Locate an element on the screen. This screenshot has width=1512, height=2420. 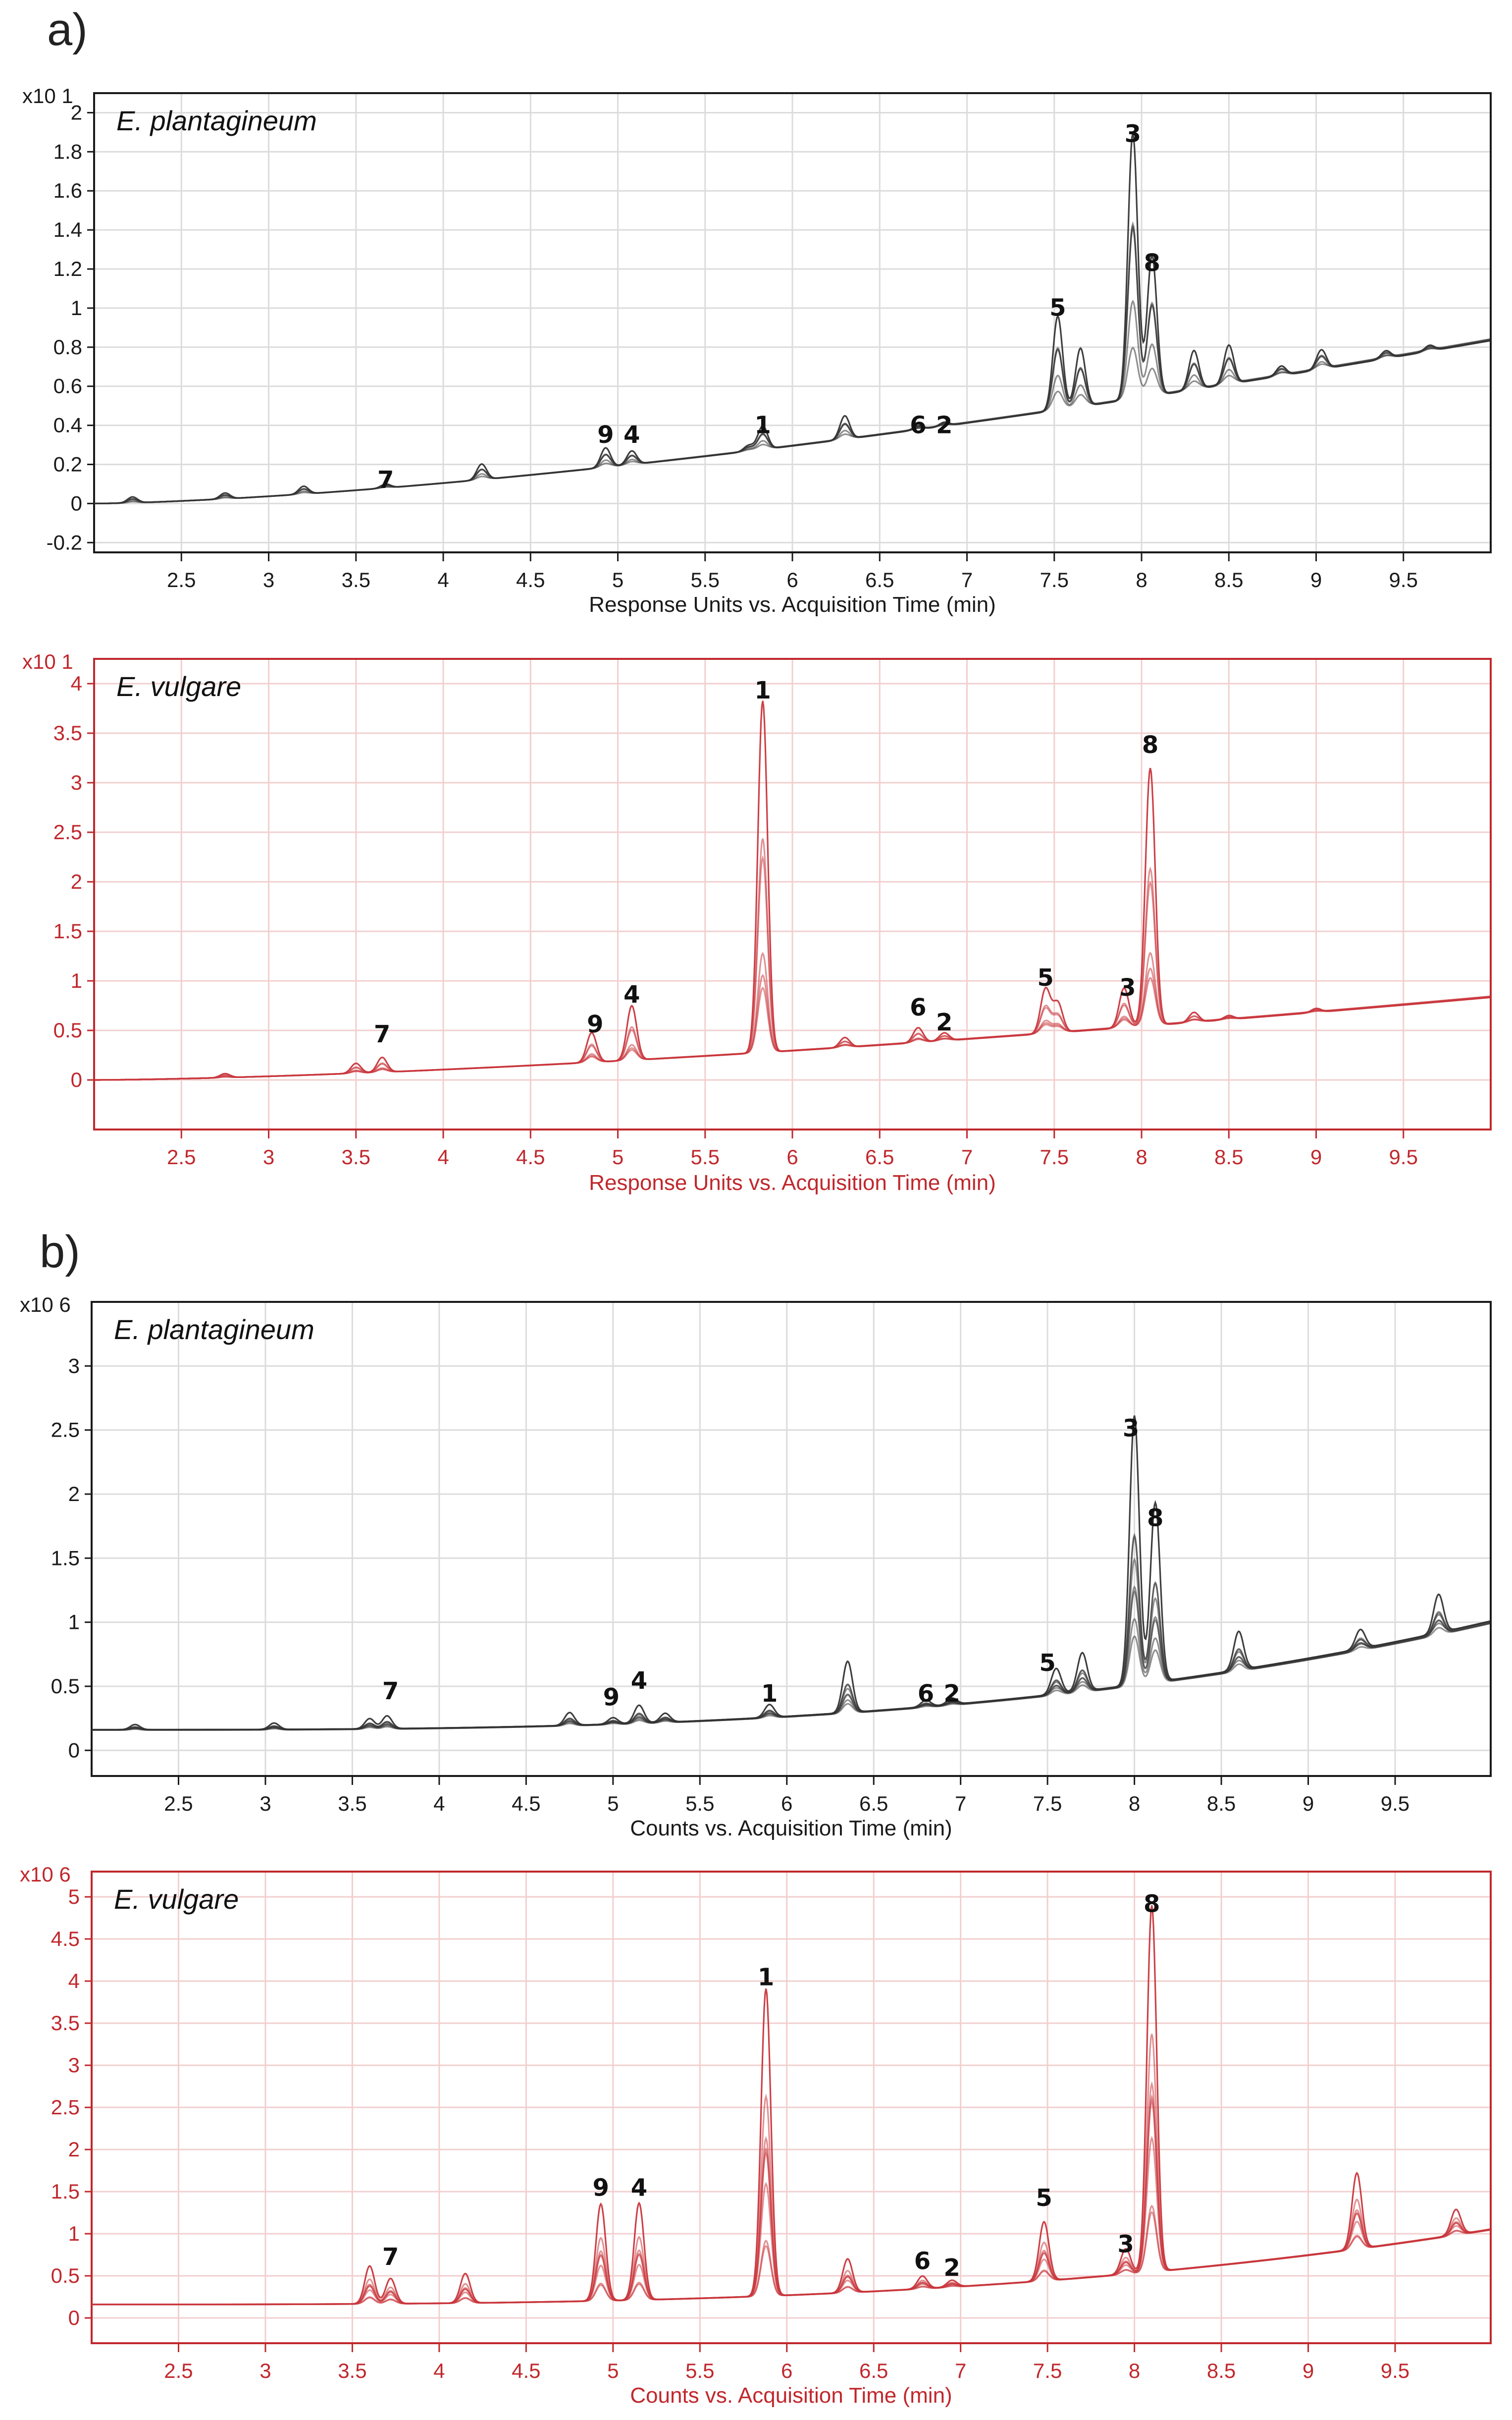
peak-label-5: 5 is located at coordinates (1044, 2198).